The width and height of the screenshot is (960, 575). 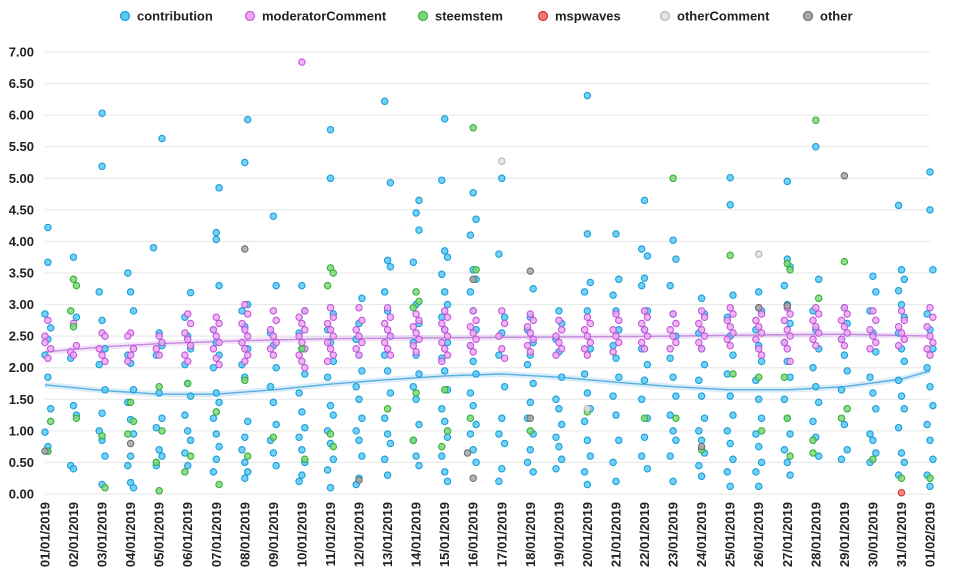 I want to click on point-mspwaves, so click(x=901, y=492).